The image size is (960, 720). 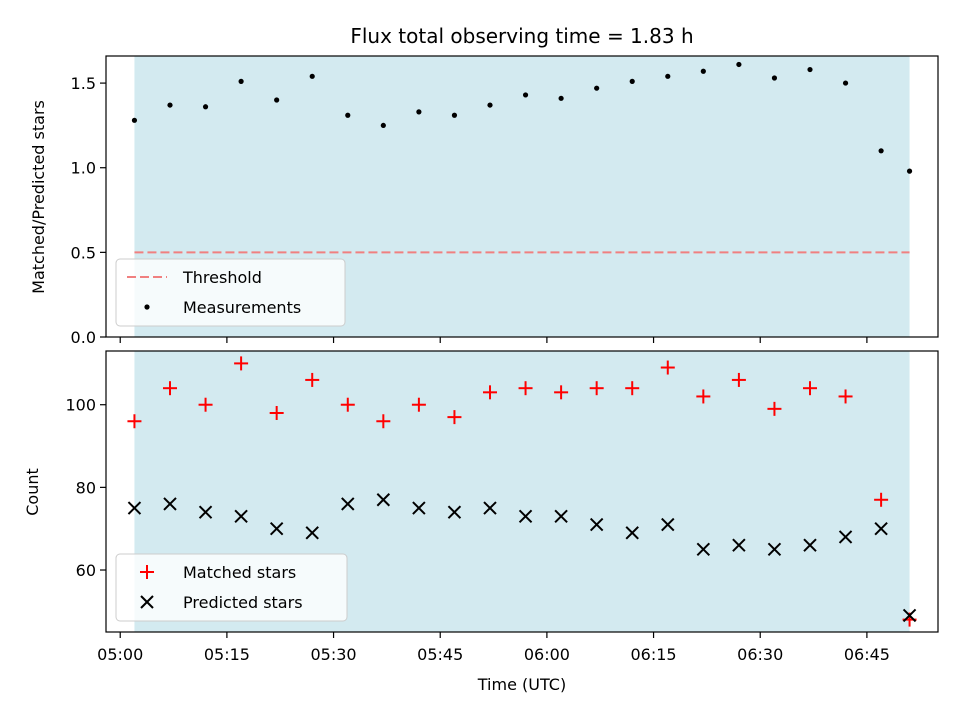 What do you see at coordinates (547, 654) in the screenshot?
I see `x-tick-label: 06:00` at bounding box center [547, 654].